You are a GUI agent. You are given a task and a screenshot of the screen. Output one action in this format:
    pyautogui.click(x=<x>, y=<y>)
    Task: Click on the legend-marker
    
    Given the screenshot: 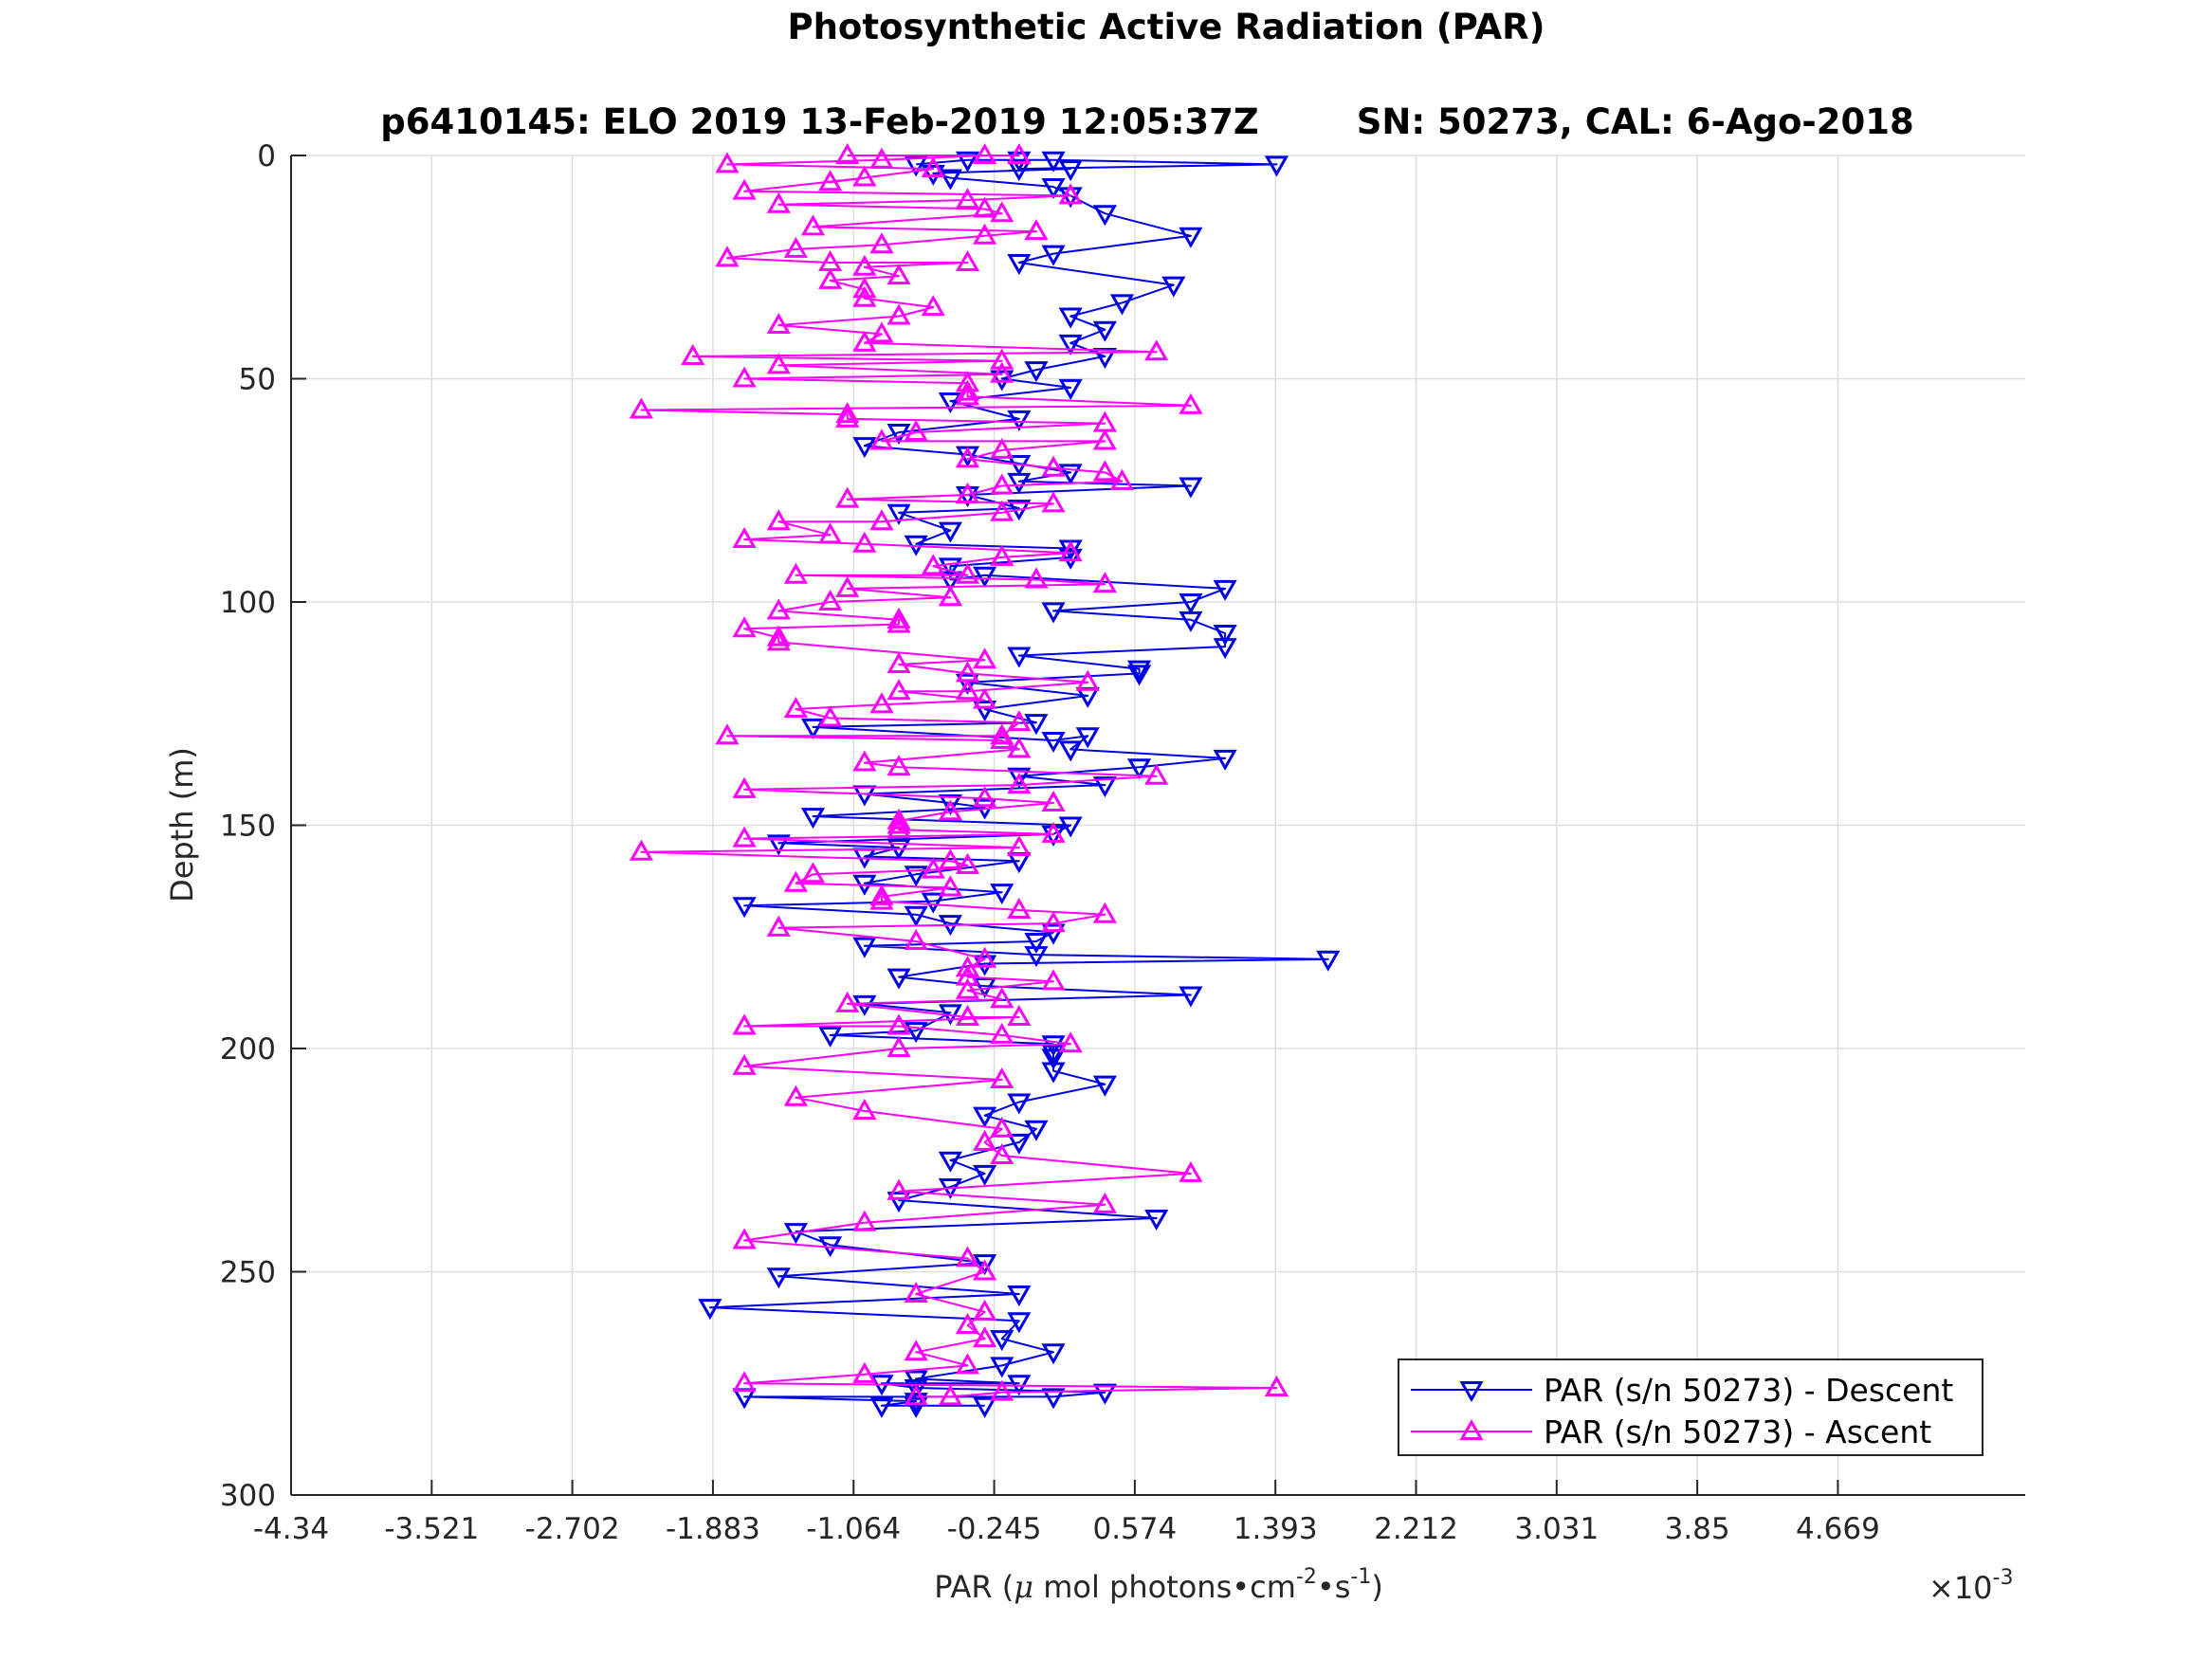 What is the action you would take?
    pyautogui.click(x=1471, y=1429)
    